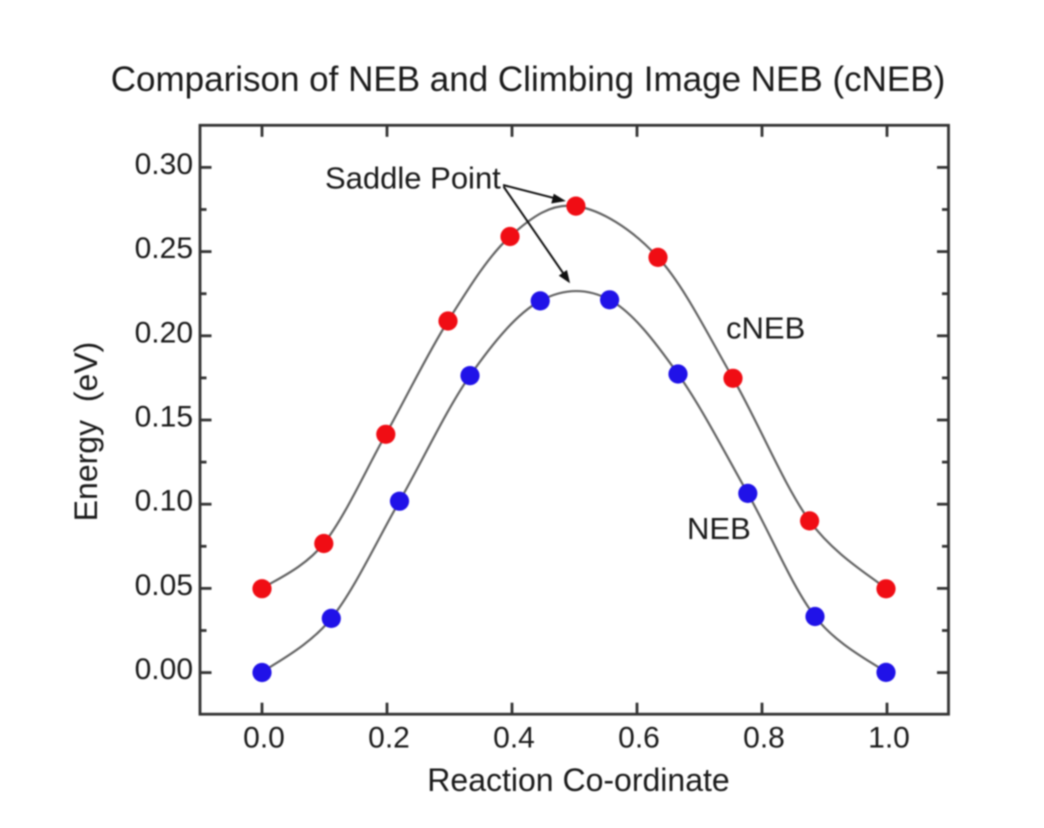 The image size is (1044, 828). I want to click on svg-text: 0.05, so click(164, 585).